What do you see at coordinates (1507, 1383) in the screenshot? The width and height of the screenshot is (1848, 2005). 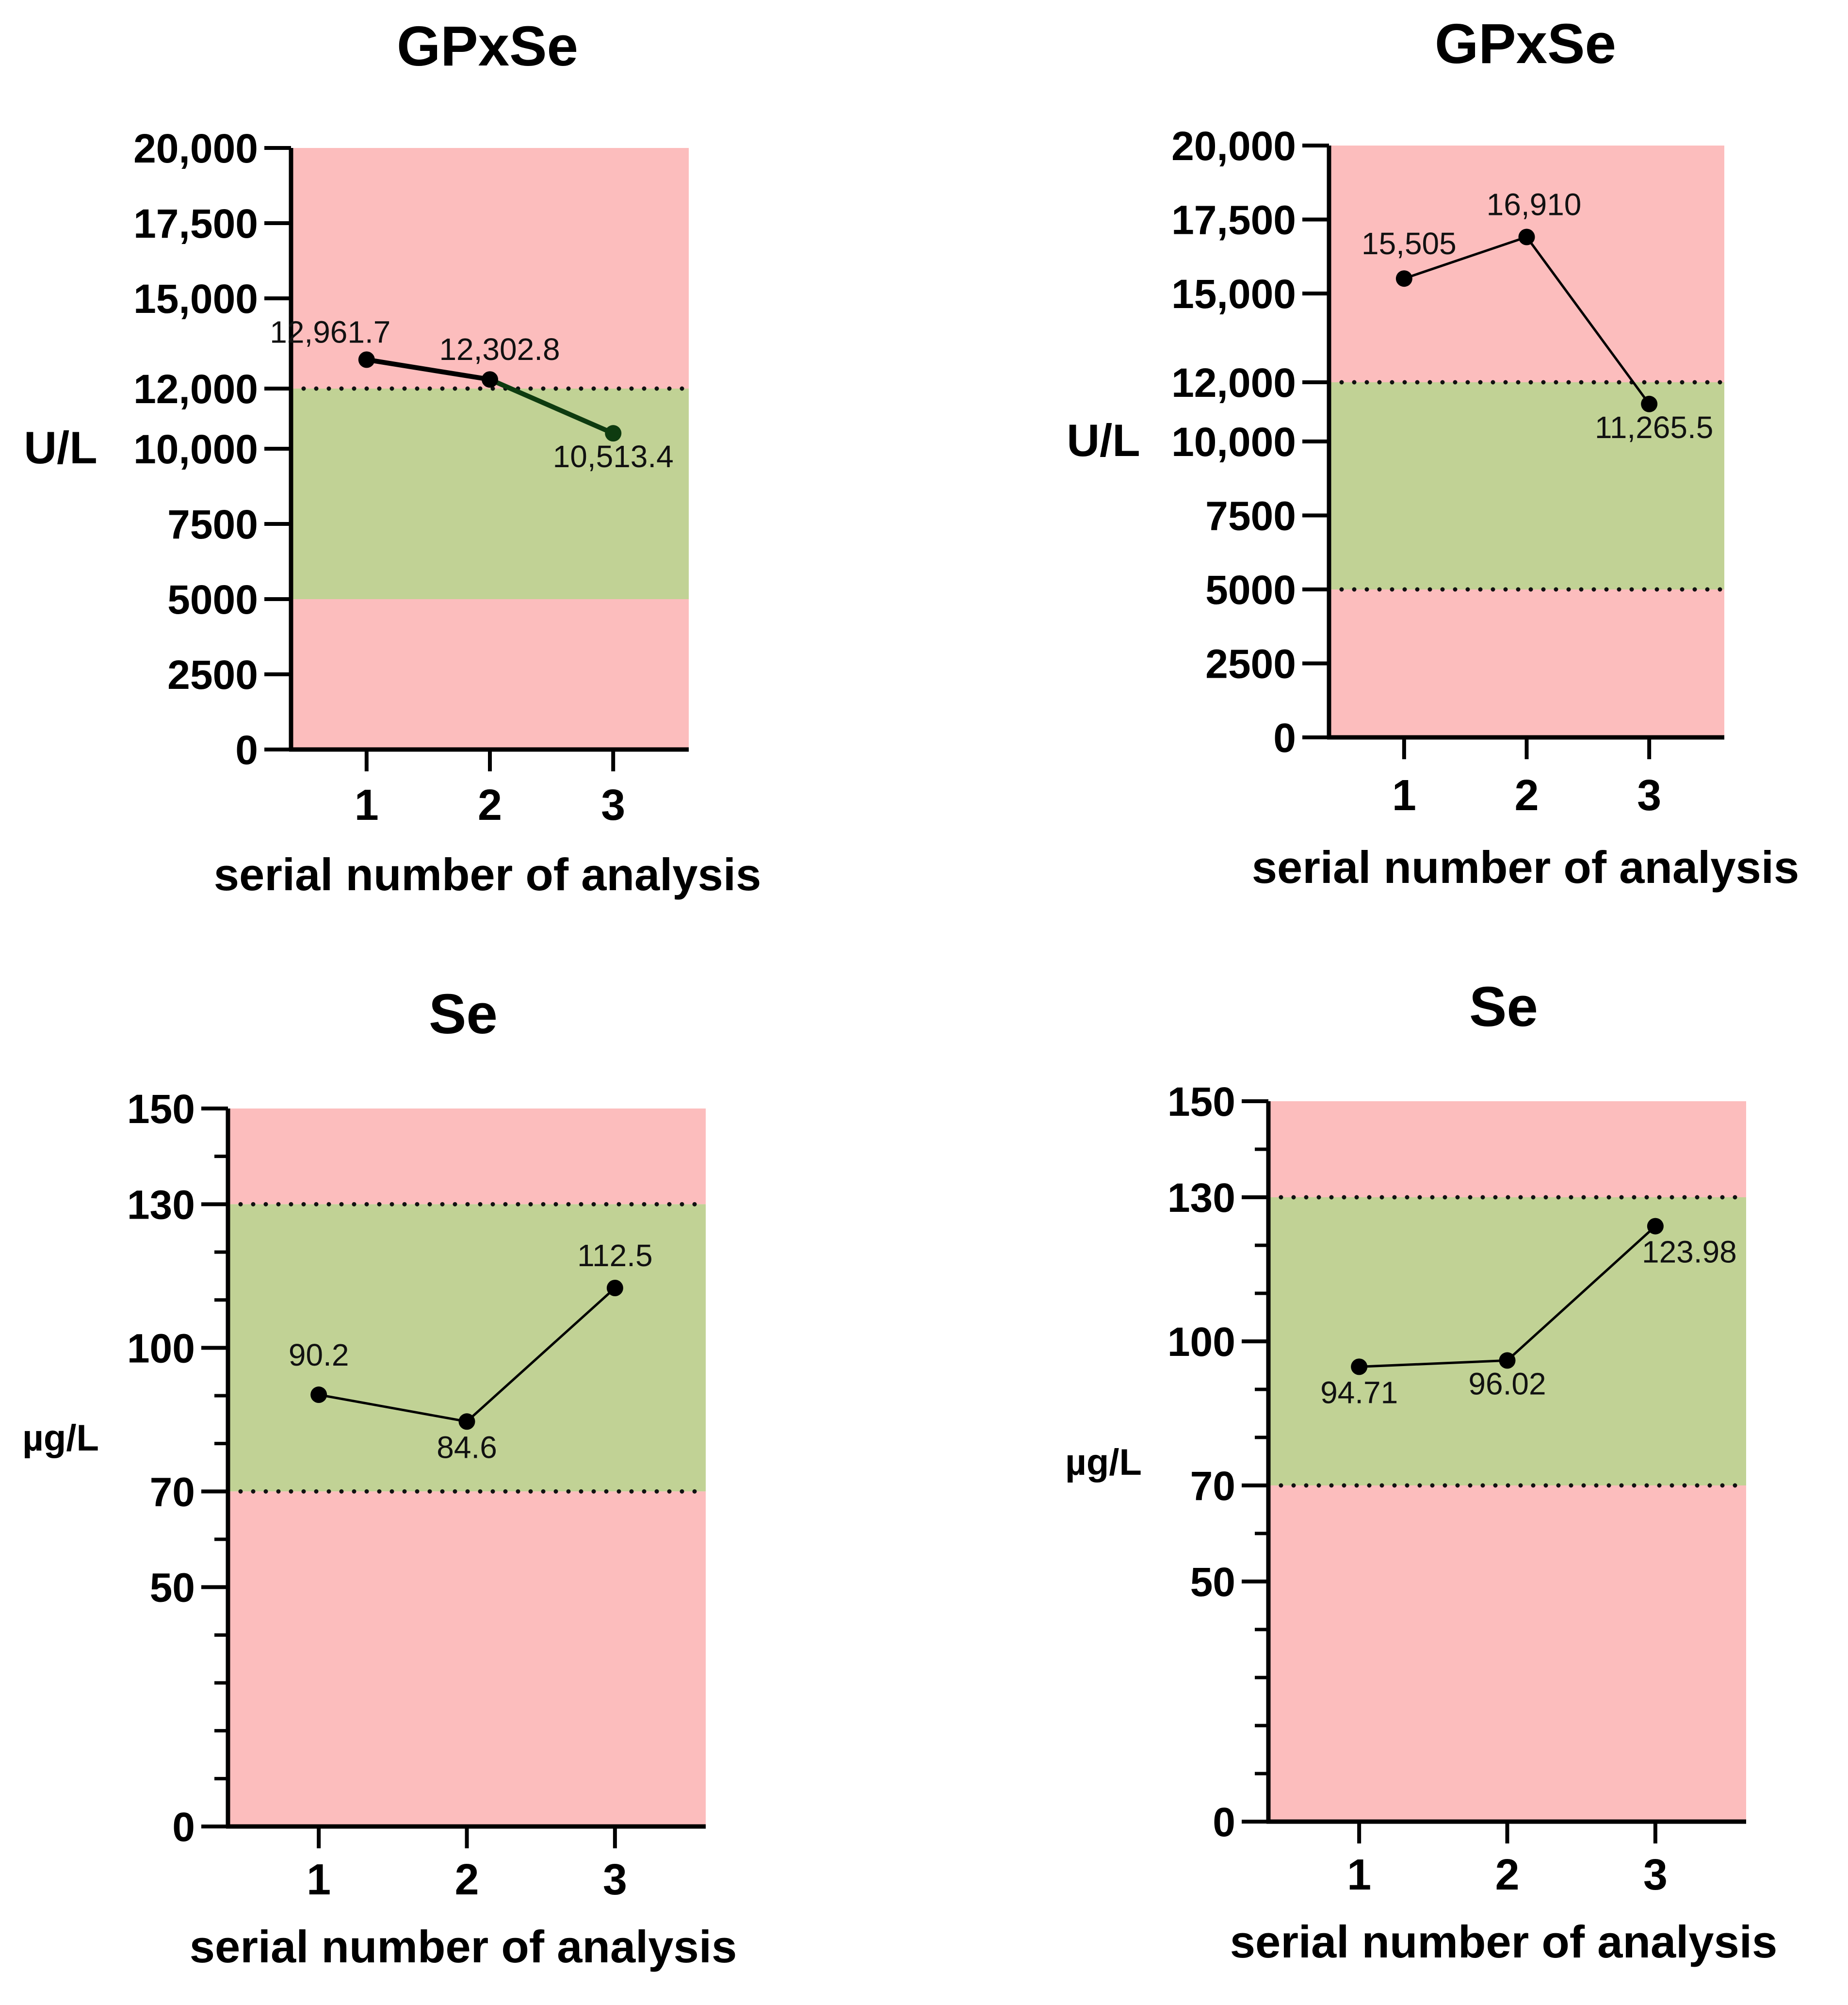 I see `data-label: 96.02` at bounding box center [1507, 1383].